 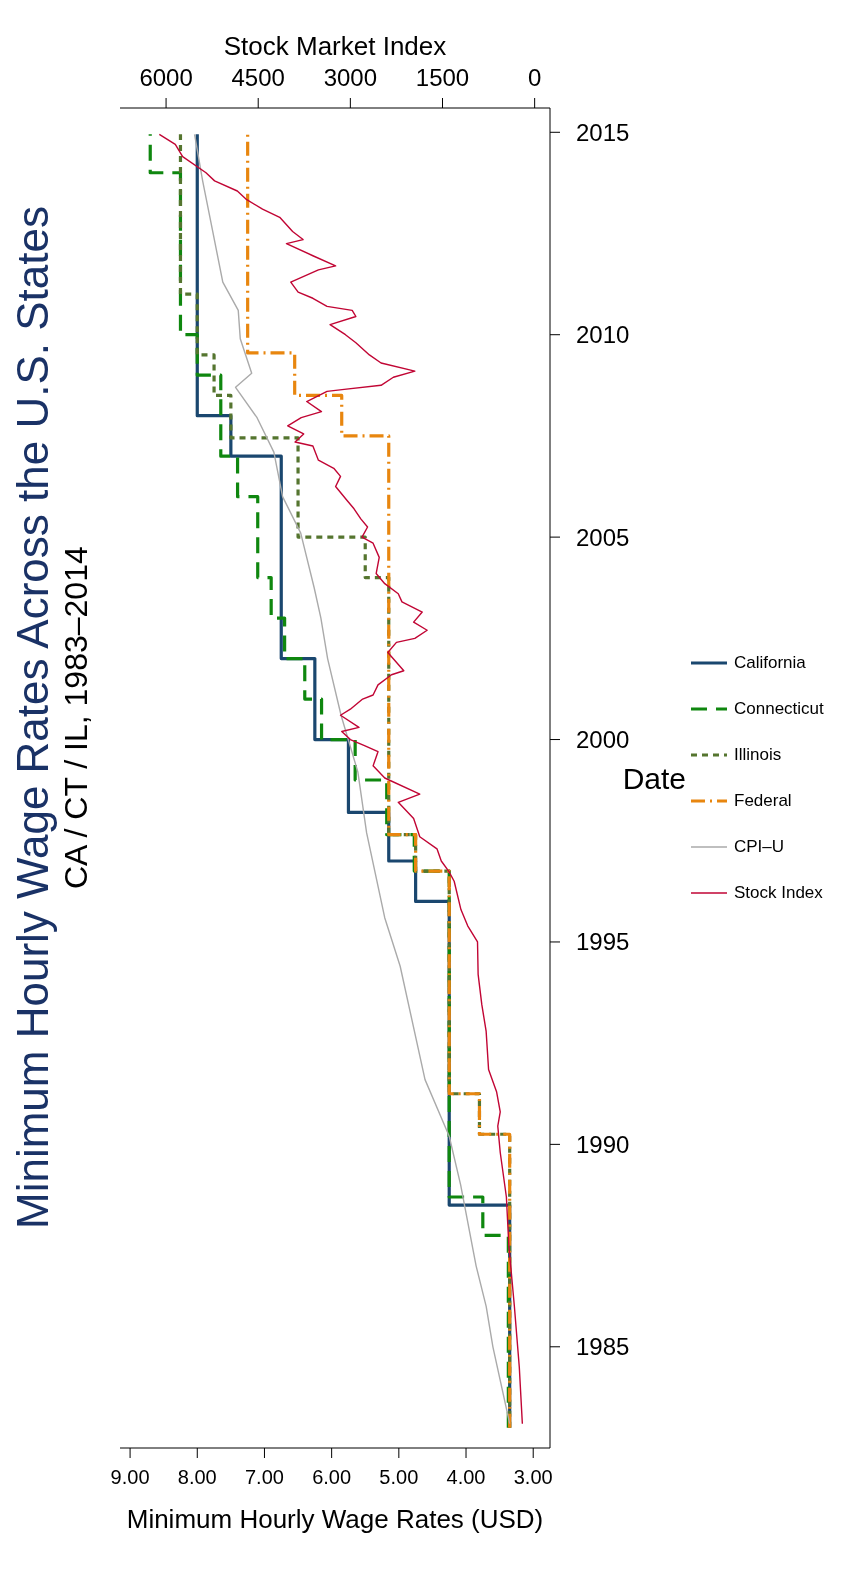 I want to click on legend-label: Connecticut, so click(x=779, y=709).